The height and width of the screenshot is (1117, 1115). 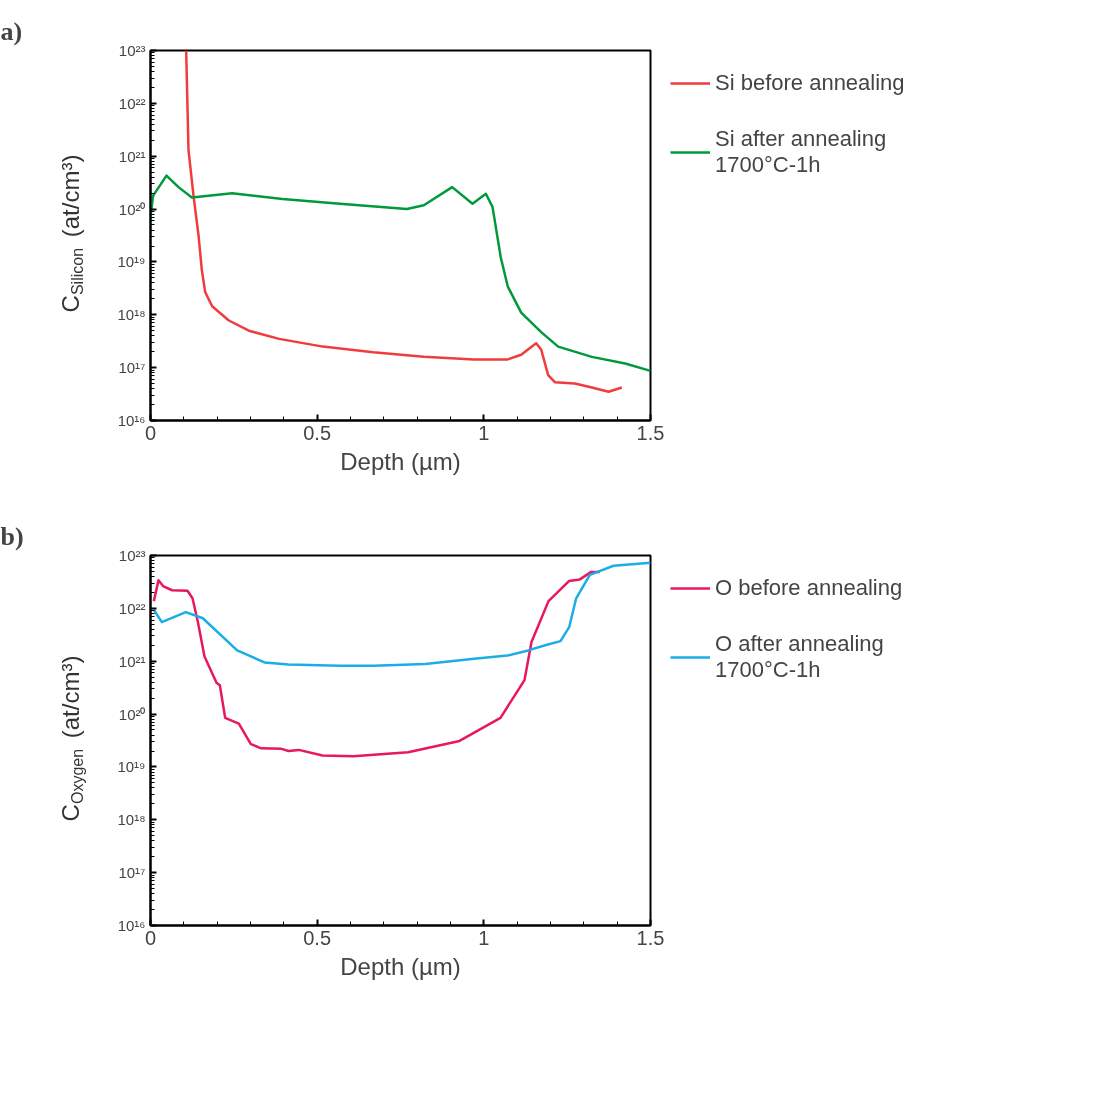 What do you see at coordinates (71, 738) in the screenshot?
I see `y-axis-title: COxygen (at/cm³)` at bounding box center [71, 738].